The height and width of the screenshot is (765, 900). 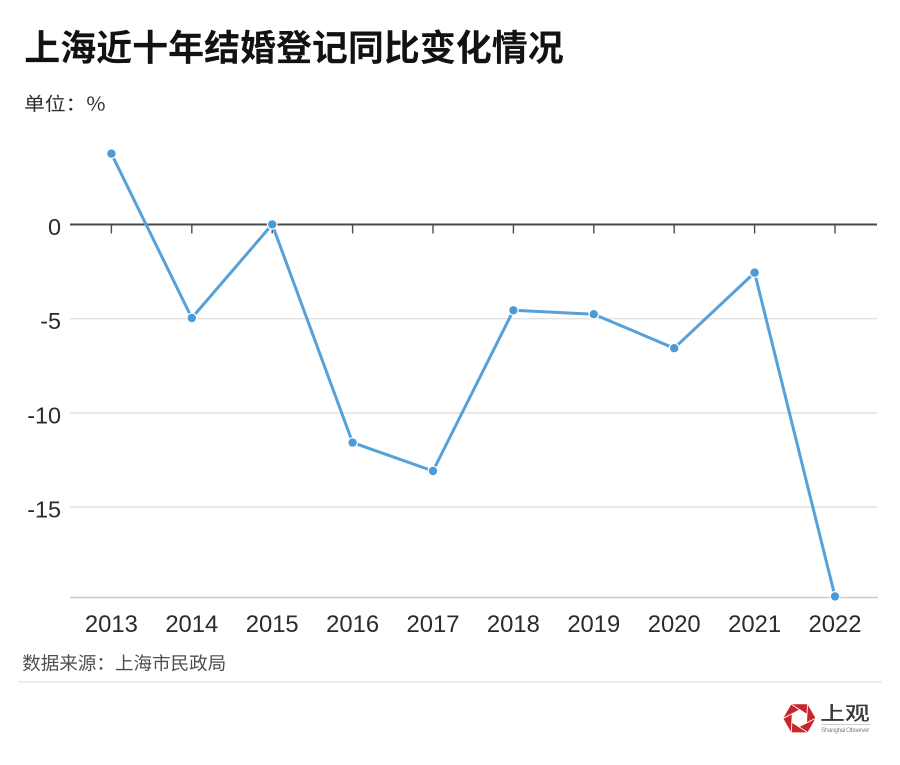 I want to click on svg-text: 2013, so click(x=111, y=624).